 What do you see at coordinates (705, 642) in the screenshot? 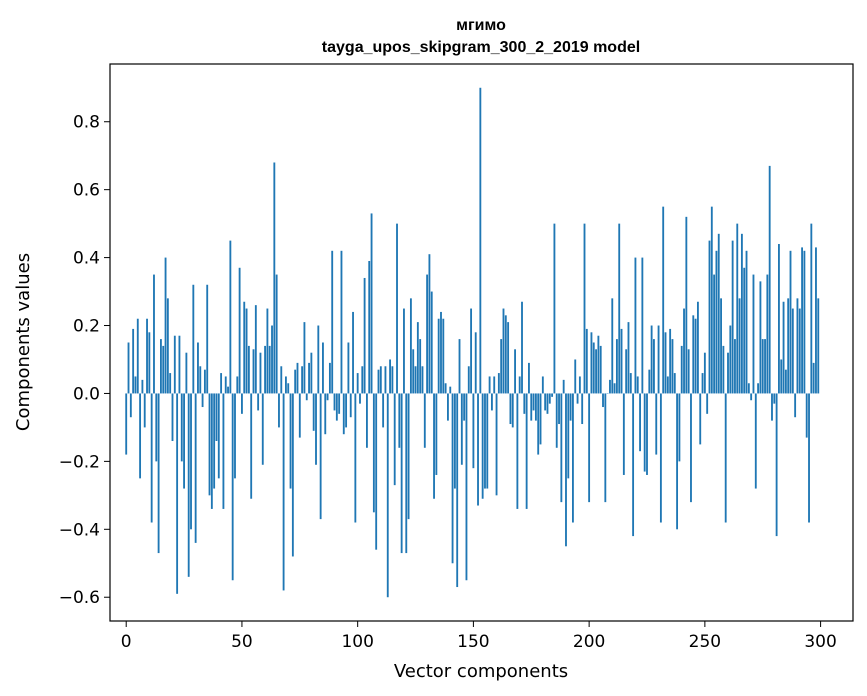
I see `x-tick-label: 250` at bounding box center [705, 642].